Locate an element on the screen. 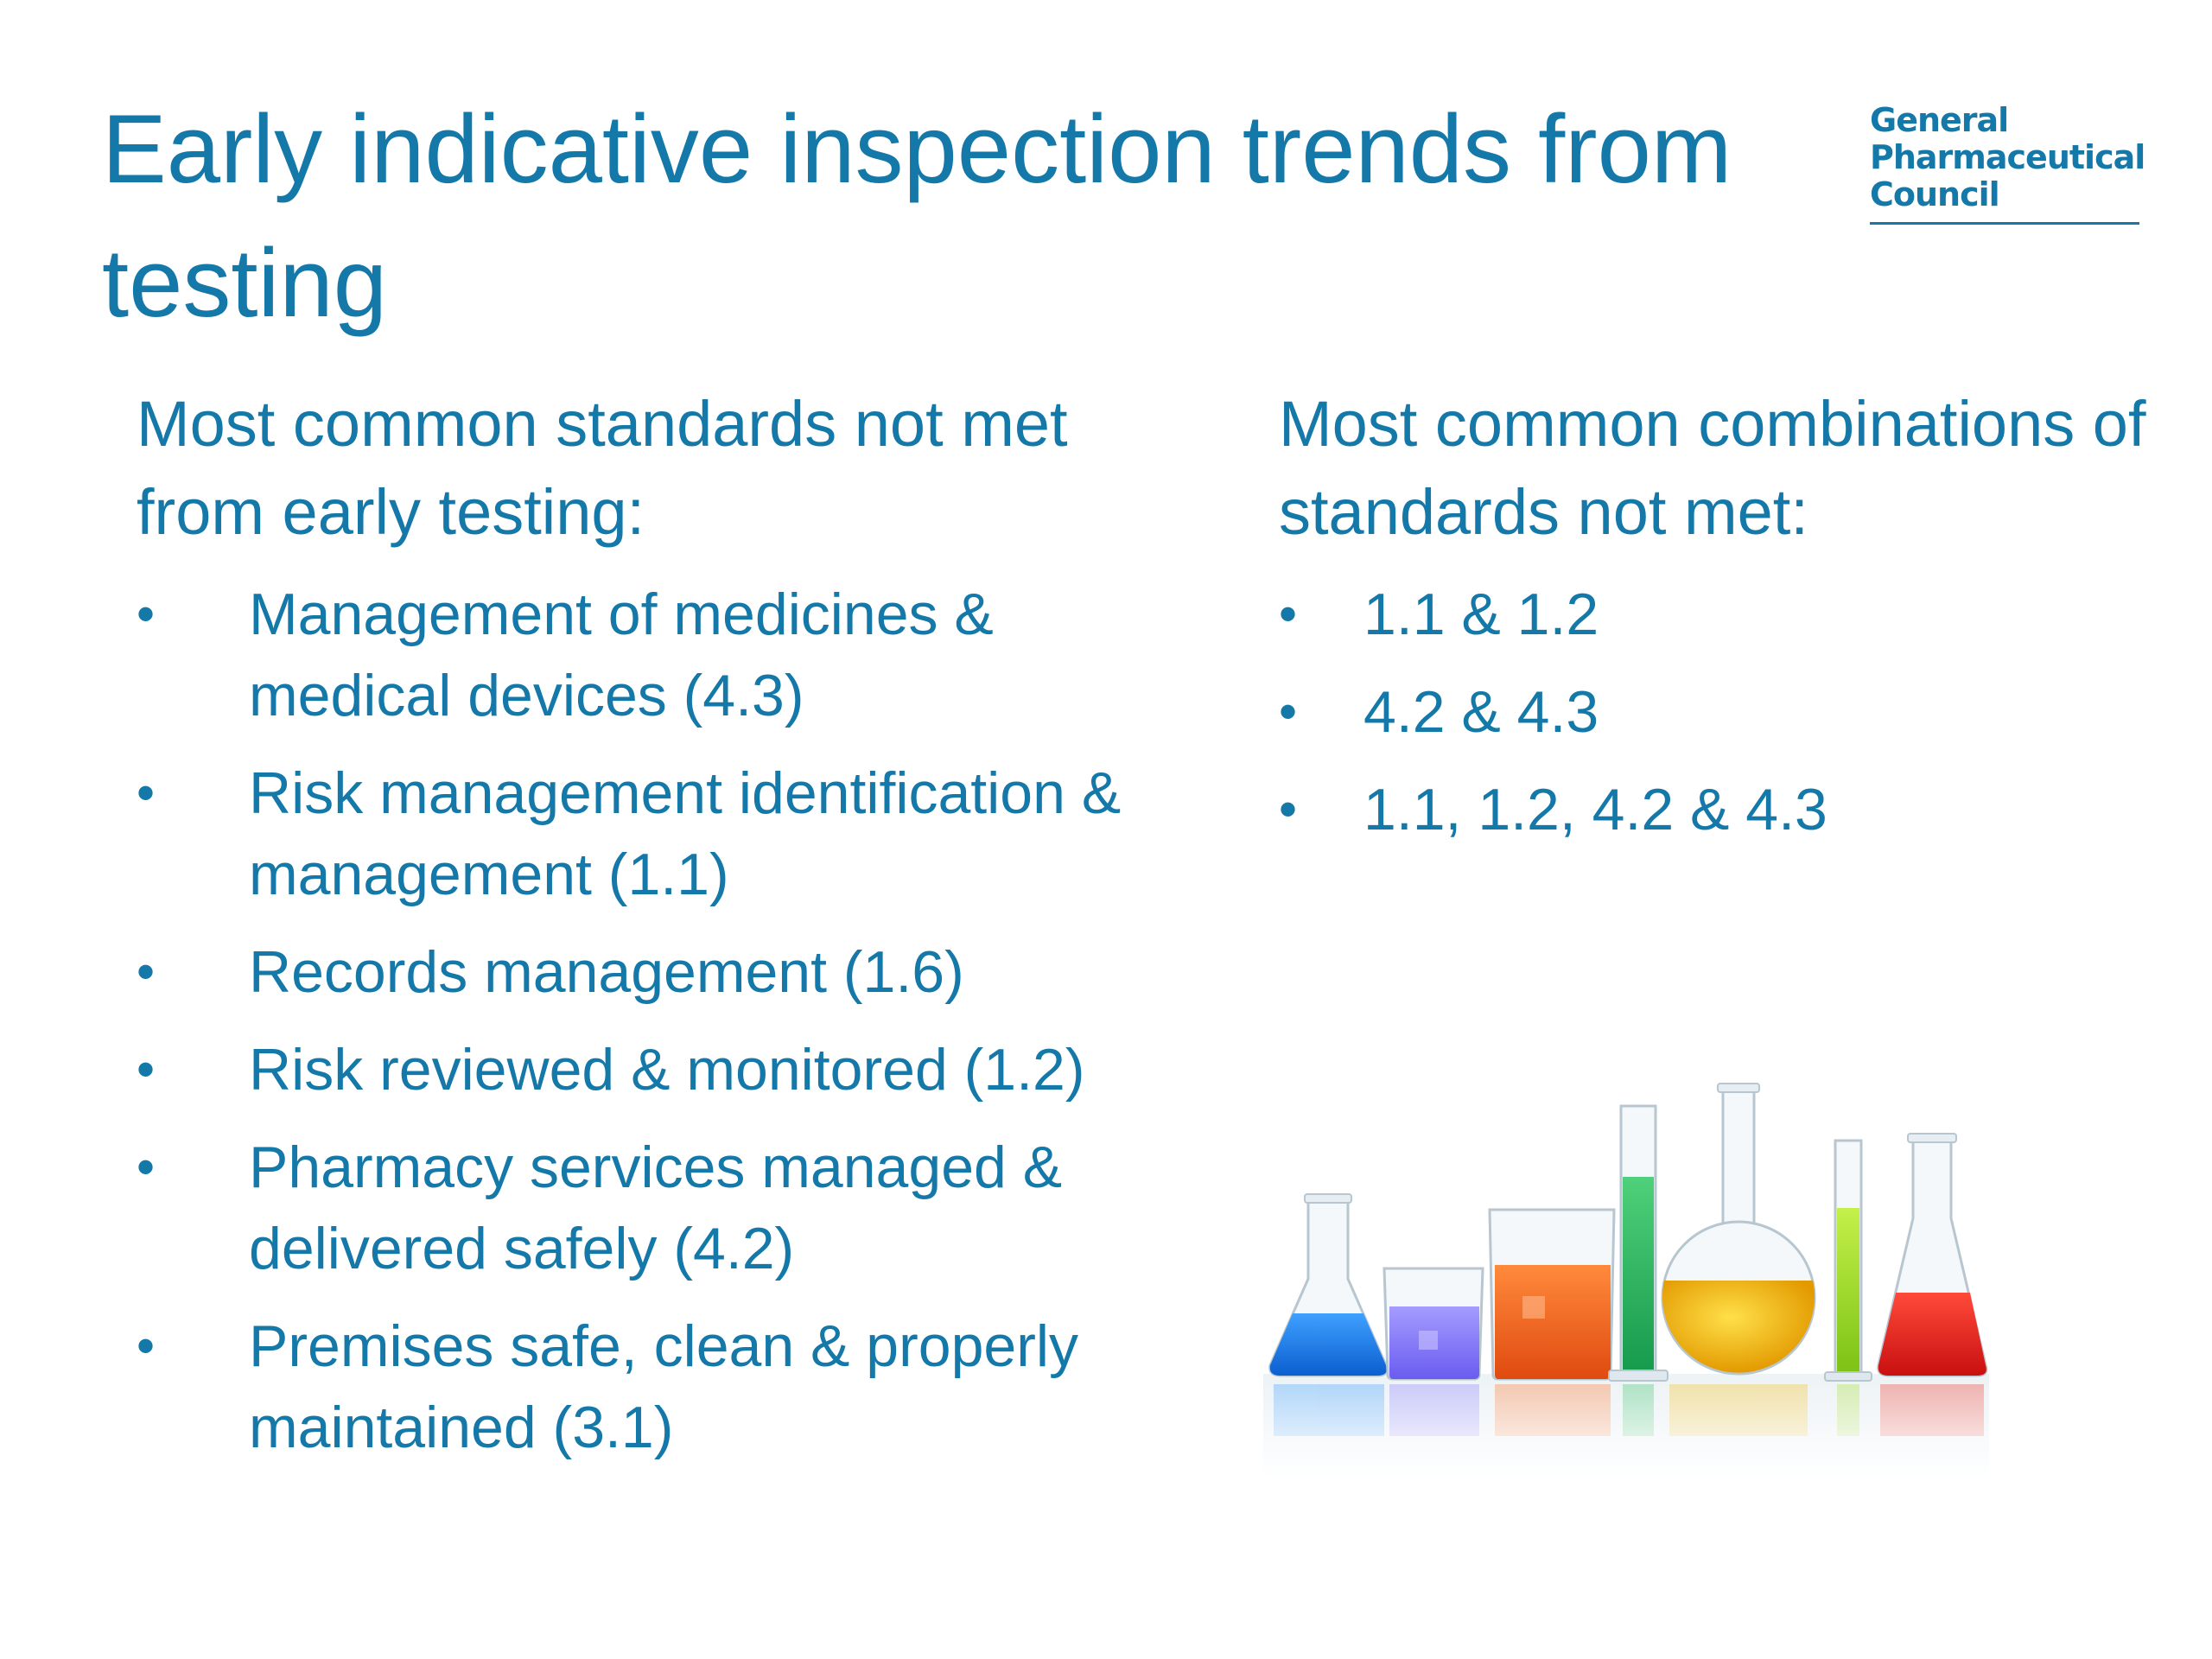 Image resolution: width=2212 pixels, height=1659 pixels. red-flask is located at coordinates (1932, 1255).